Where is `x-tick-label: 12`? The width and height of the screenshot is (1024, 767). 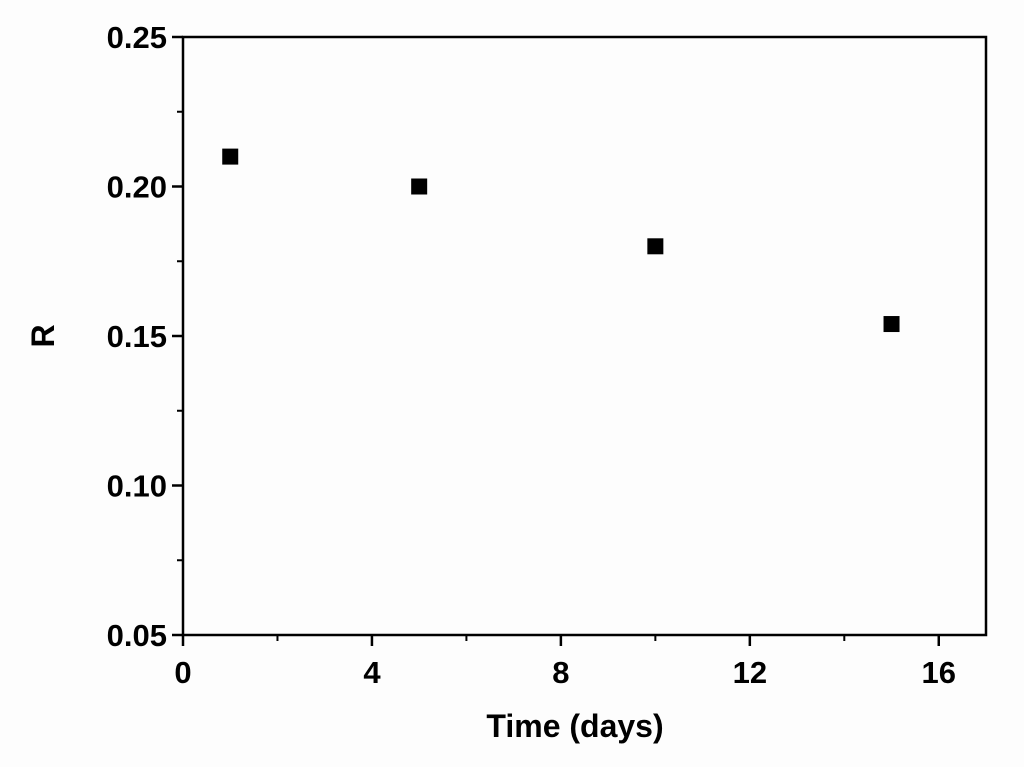 x-tick-label: 12 is located at coordinates (750, 672).